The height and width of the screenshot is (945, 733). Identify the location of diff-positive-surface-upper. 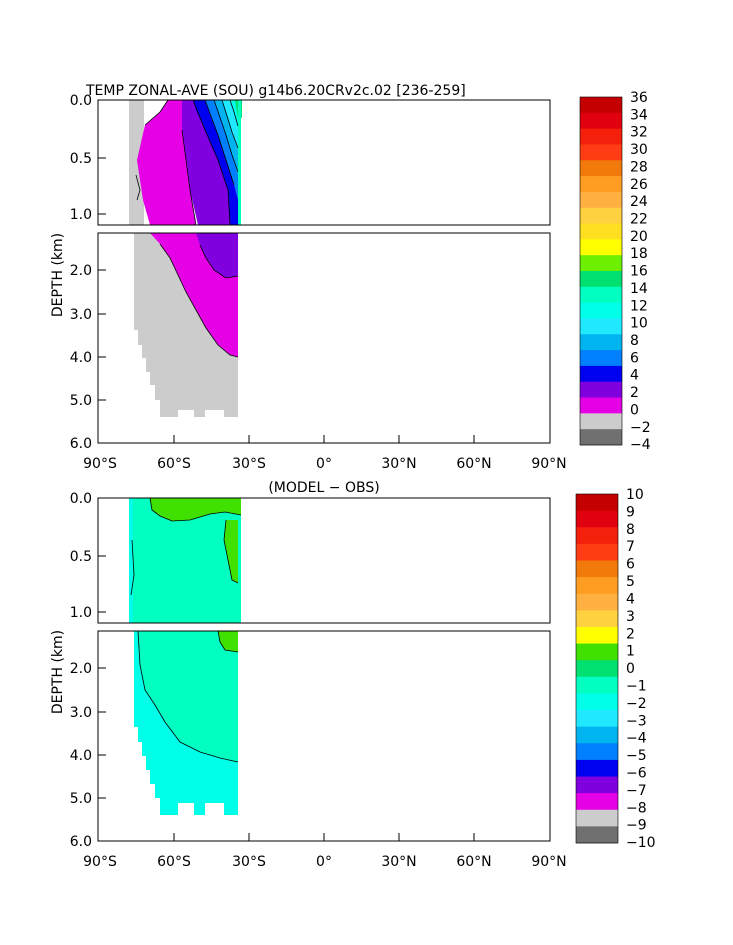
(195, 509).